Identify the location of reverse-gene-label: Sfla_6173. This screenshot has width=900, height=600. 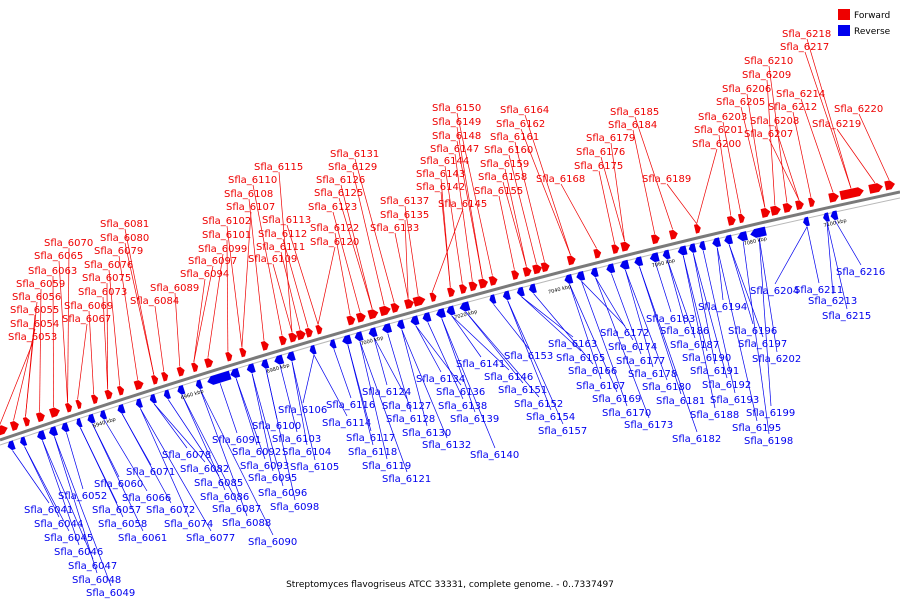
(648, 425).